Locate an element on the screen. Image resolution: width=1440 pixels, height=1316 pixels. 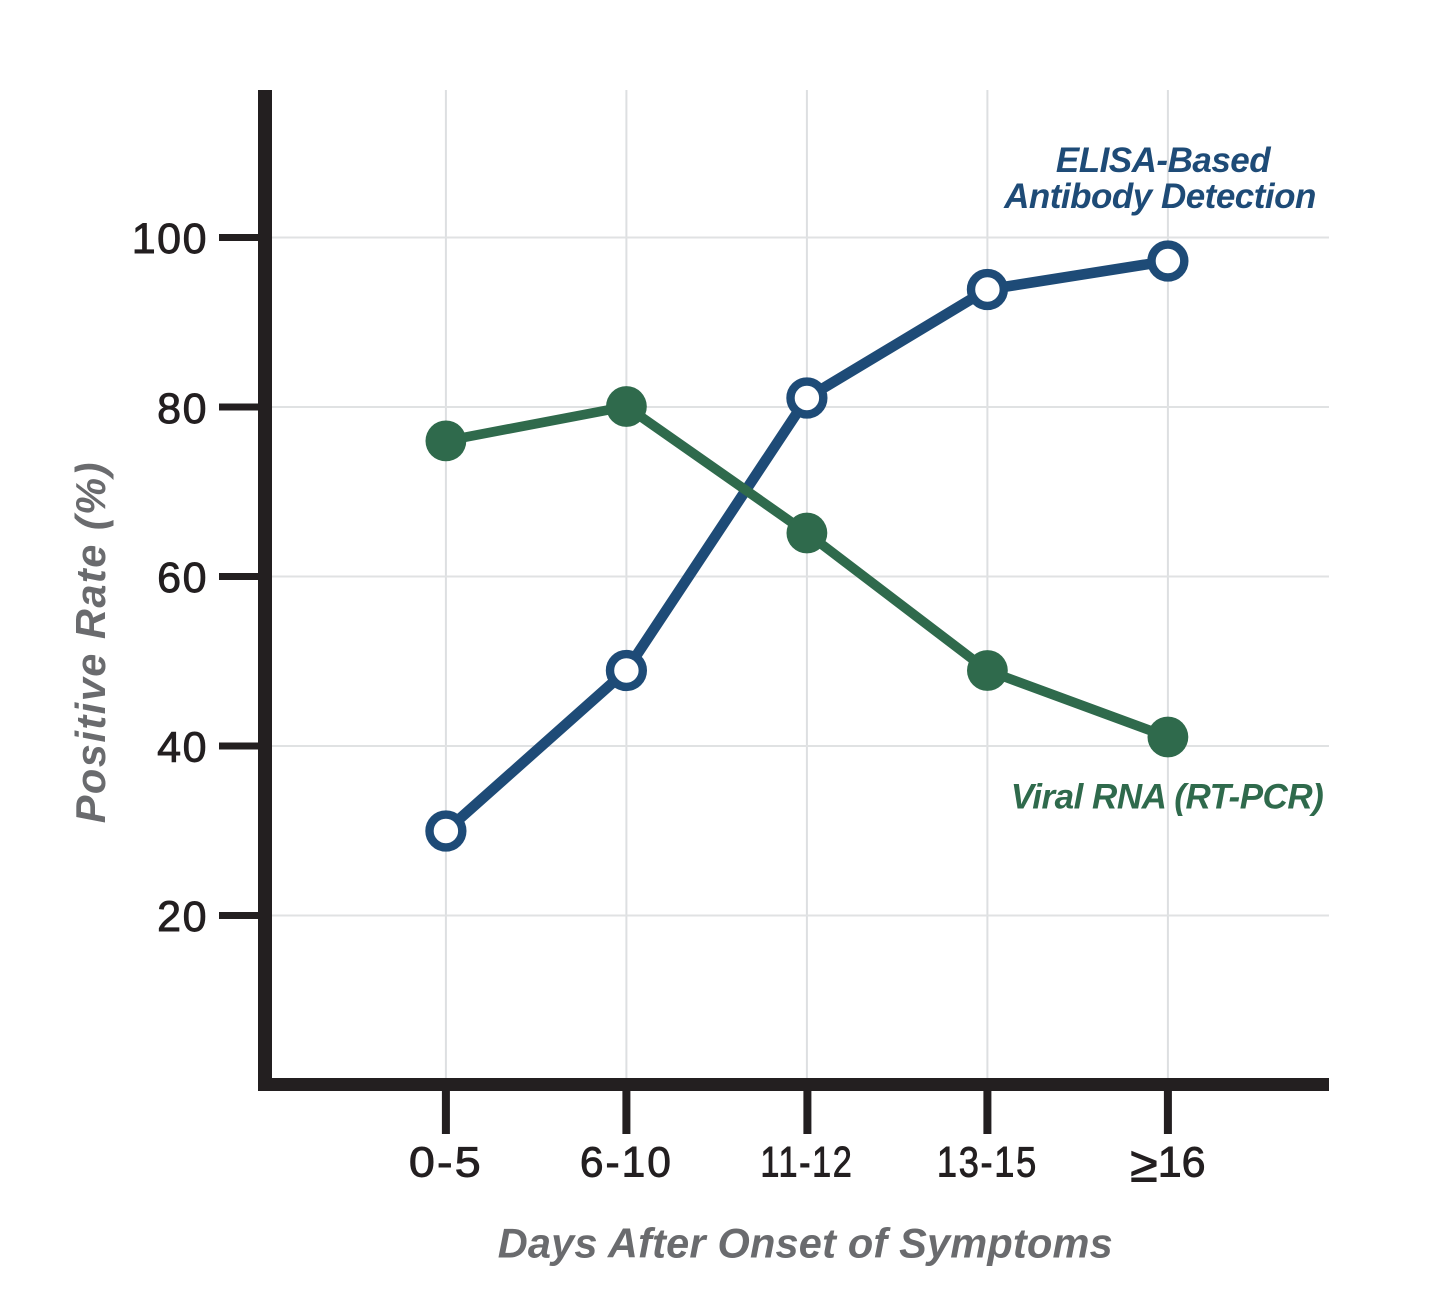
svg-text: Antibody Detection is located at coordinates (1159, 196).